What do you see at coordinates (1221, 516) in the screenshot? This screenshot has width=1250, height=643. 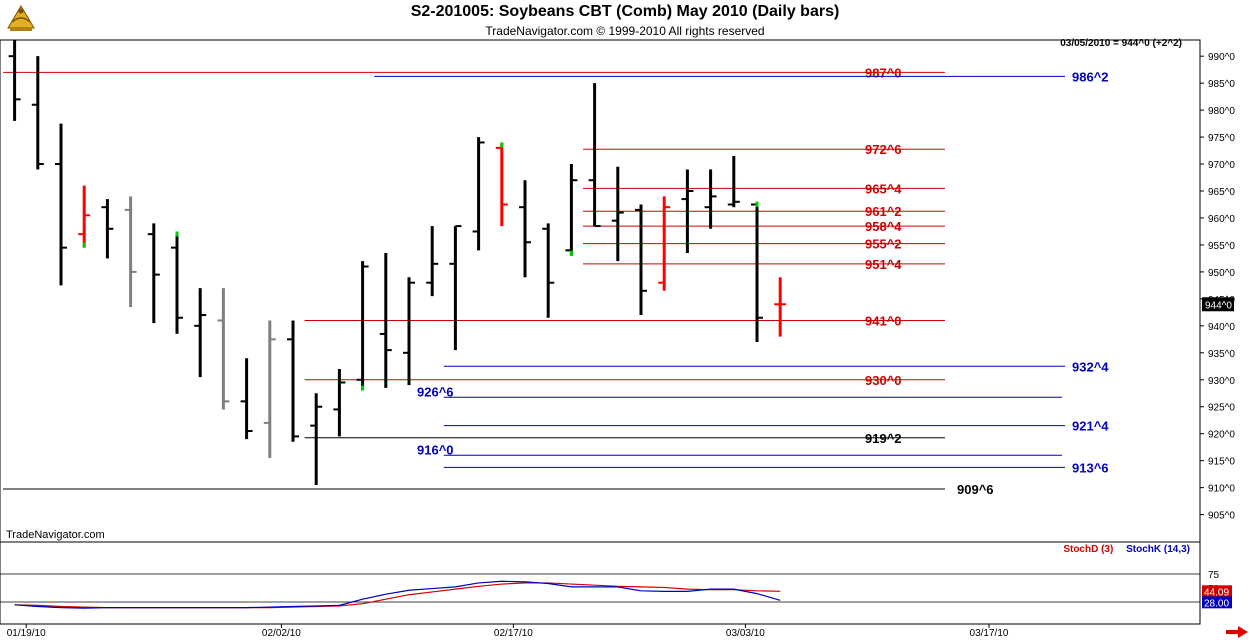 I see `price-tick-label: 905^0` at bounding box center [1221, 516].